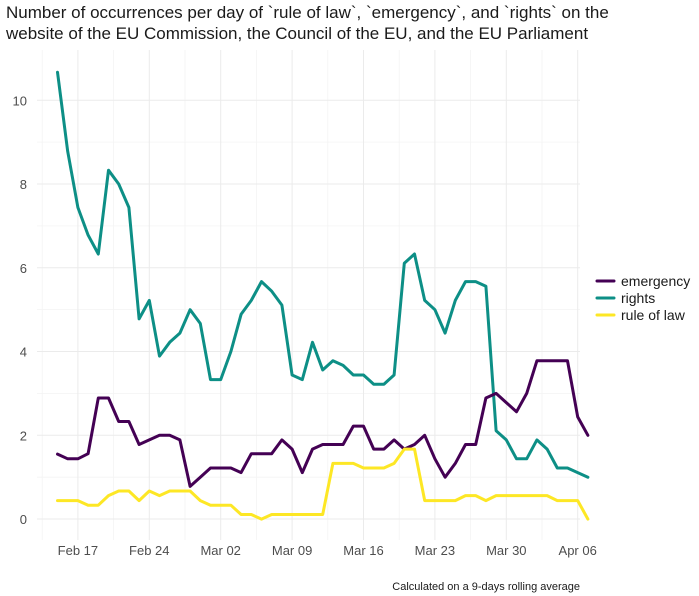 The image size is (699, 596). I want to click on legend-label-rights: rights, so click(638, 298).